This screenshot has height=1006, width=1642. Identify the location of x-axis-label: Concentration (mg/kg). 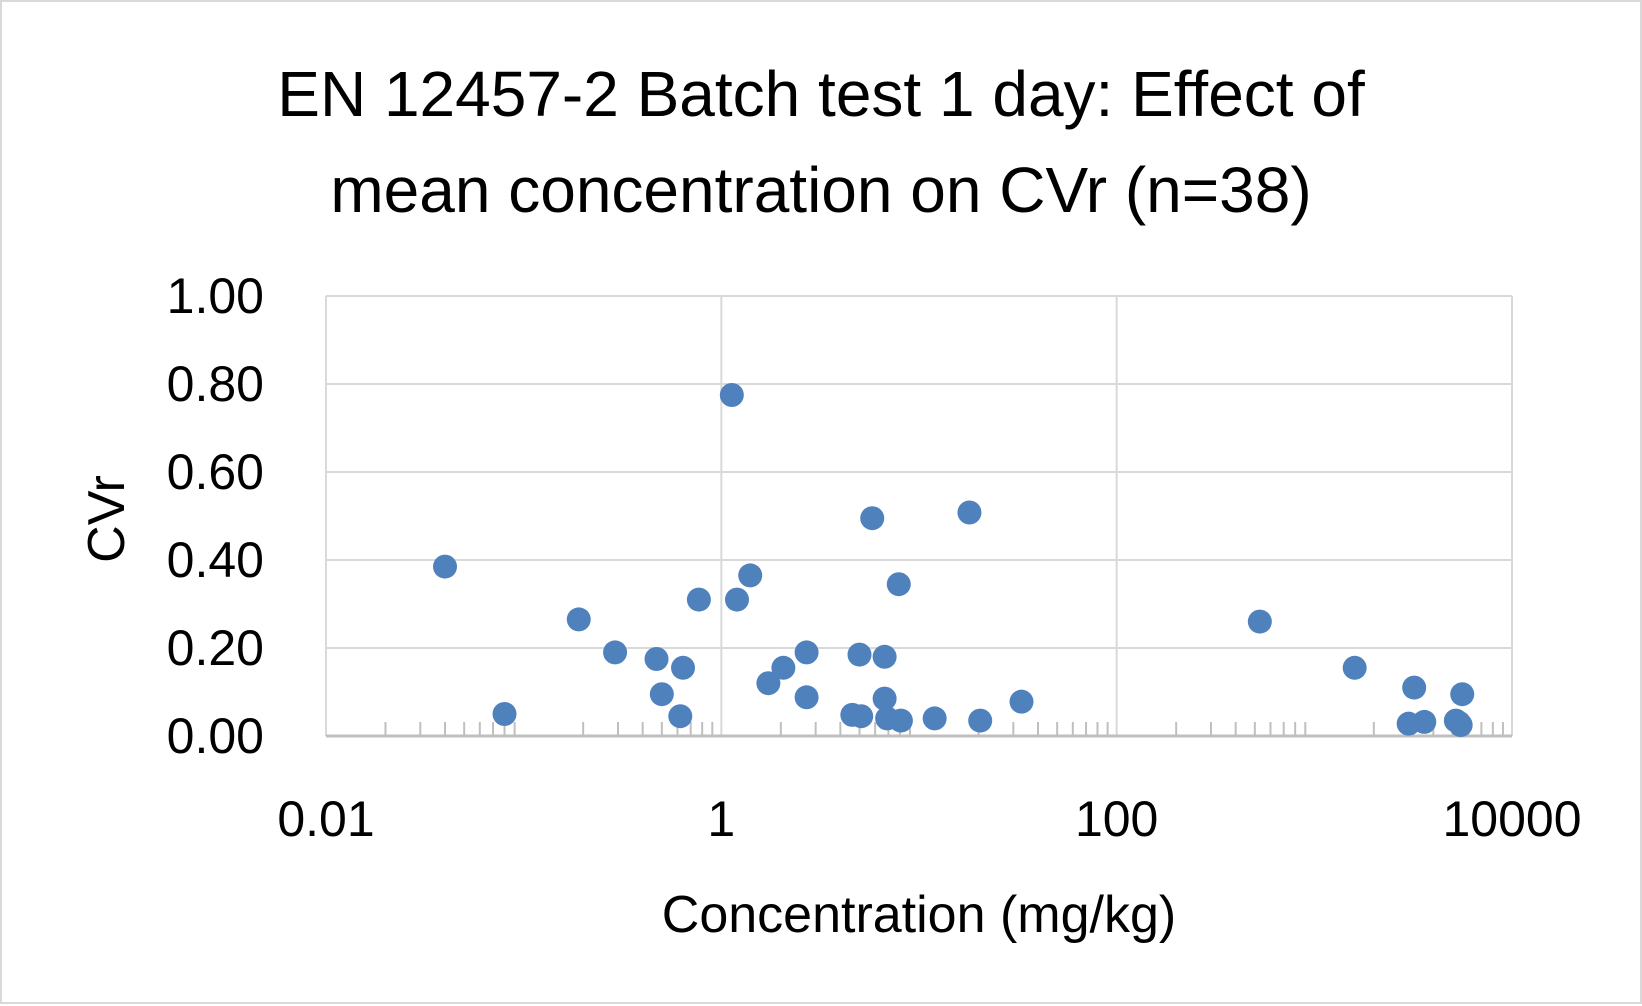
(919, 915).